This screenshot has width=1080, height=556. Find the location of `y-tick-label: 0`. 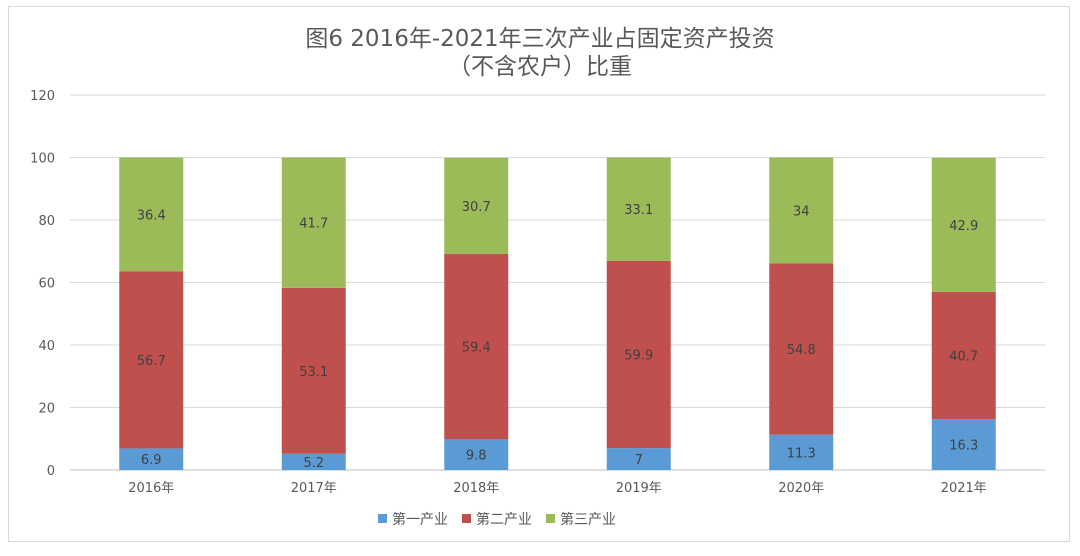

y-tick-label: 0 is located at coordinates (51, 471).